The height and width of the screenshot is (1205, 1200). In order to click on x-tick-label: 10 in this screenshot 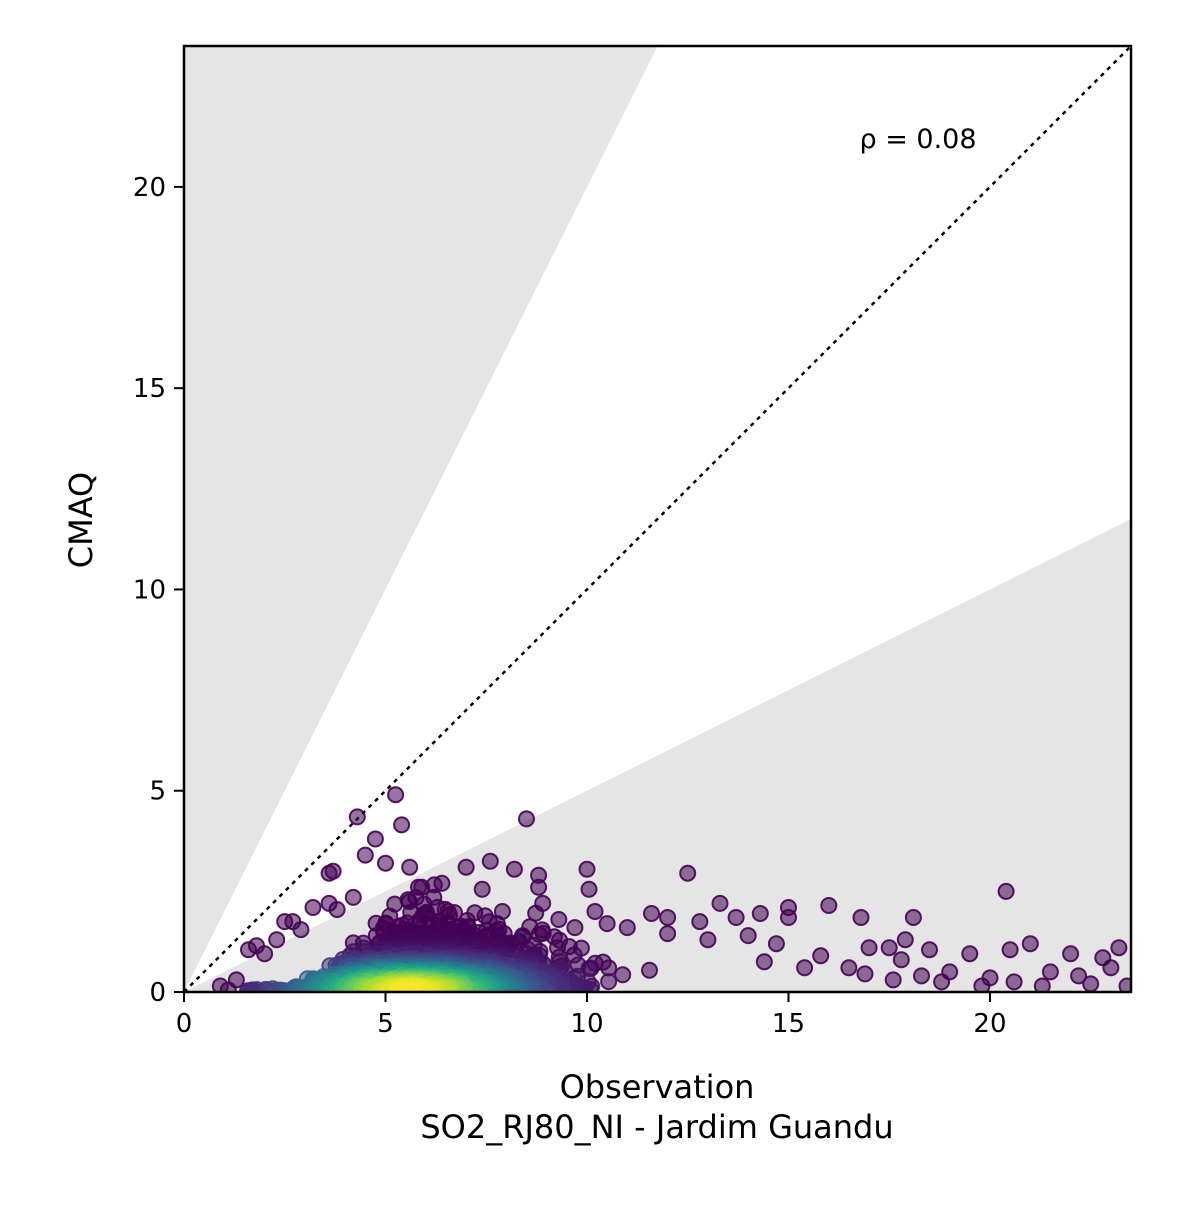, I will do `click(586, 1024)`.